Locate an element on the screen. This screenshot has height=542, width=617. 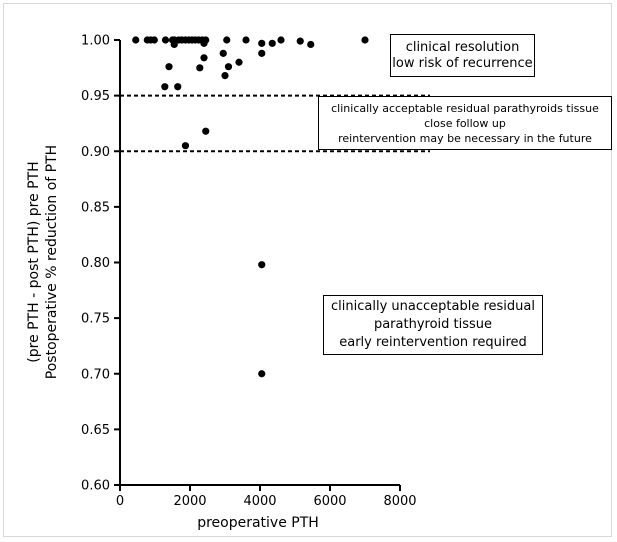
y-tick-label: 0.80 is located at coordinates (95, 263).